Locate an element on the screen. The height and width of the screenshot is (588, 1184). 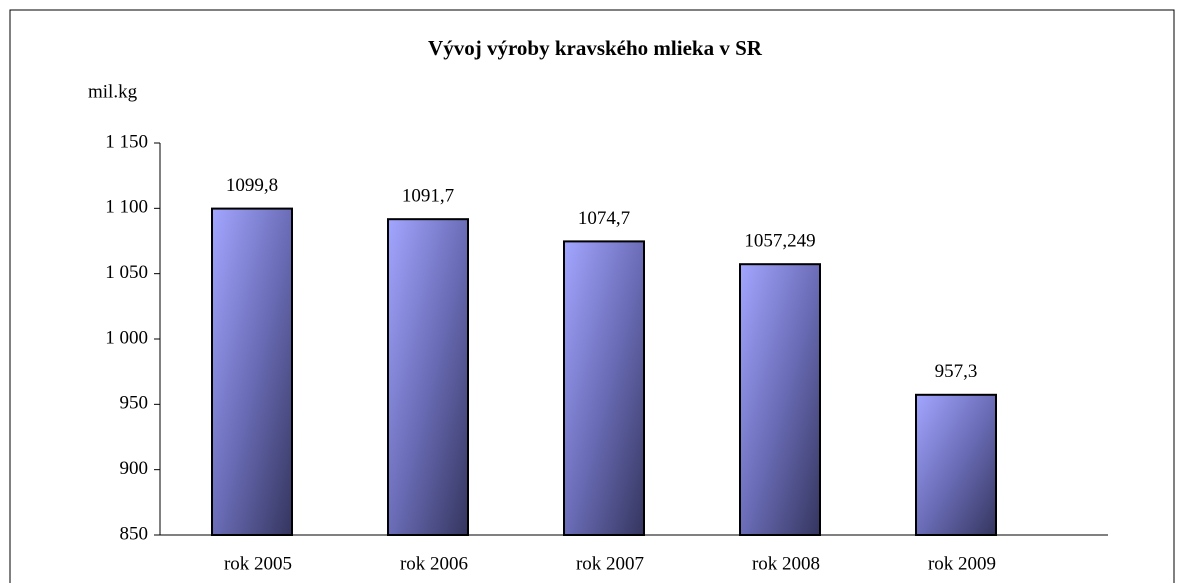
x-tick-label: rok 2006 is located at coordinates (434, 563).